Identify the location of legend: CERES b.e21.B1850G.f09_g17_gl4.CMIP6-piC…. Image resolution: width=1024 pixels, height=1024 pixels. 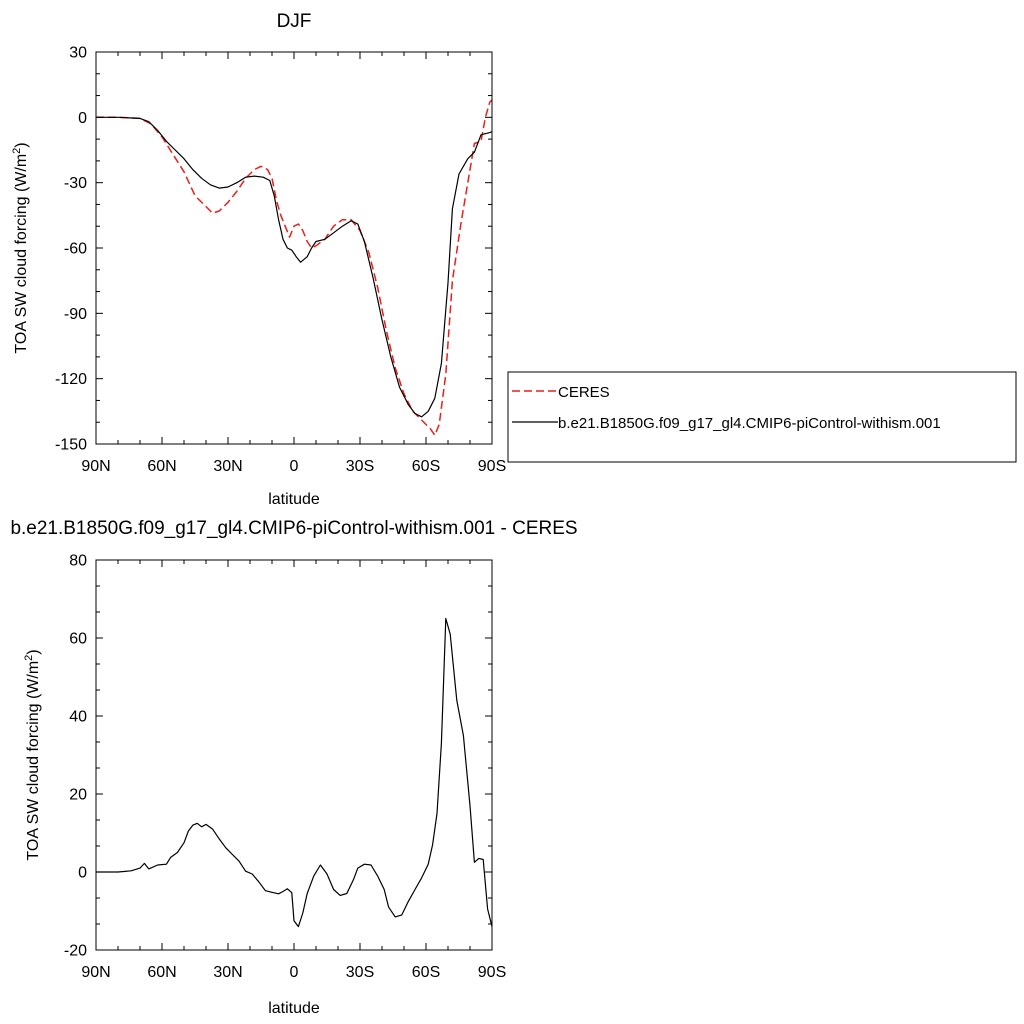
(762, 417).